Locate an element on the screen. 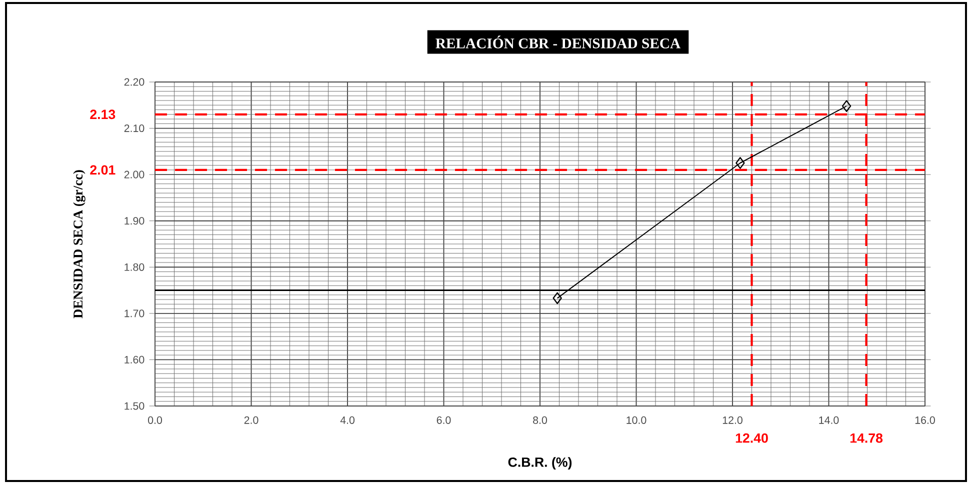  y-tick-label: 1.80 is located at coordinates (134, 267).